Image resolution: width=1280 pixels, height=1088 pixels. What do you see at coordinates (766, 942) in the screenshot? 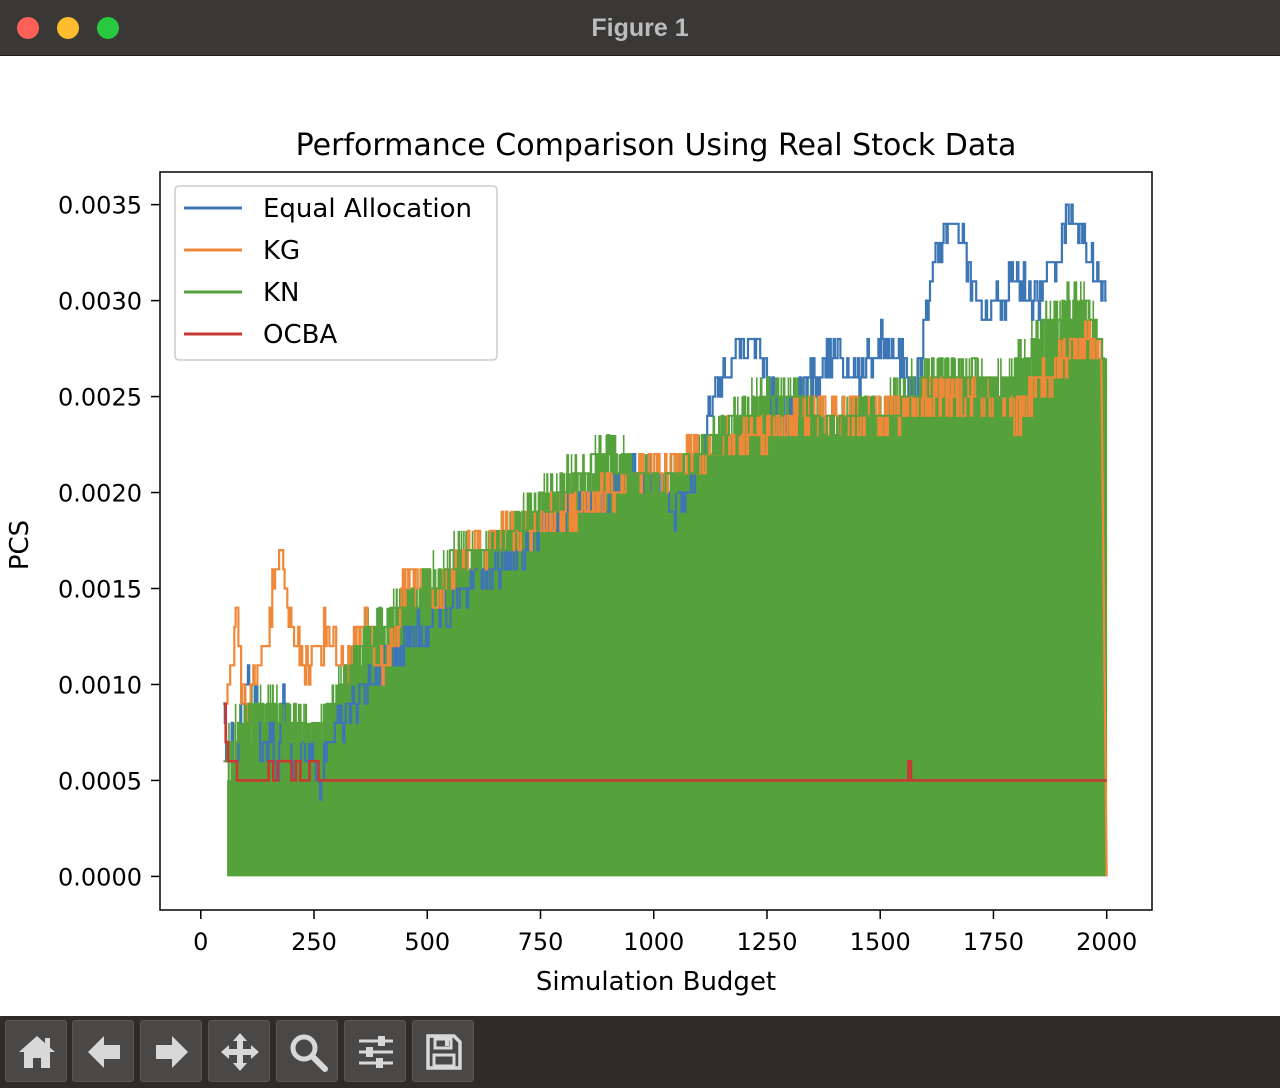
I see `x-tick-label: 1250` at bounding box center [766, 942].